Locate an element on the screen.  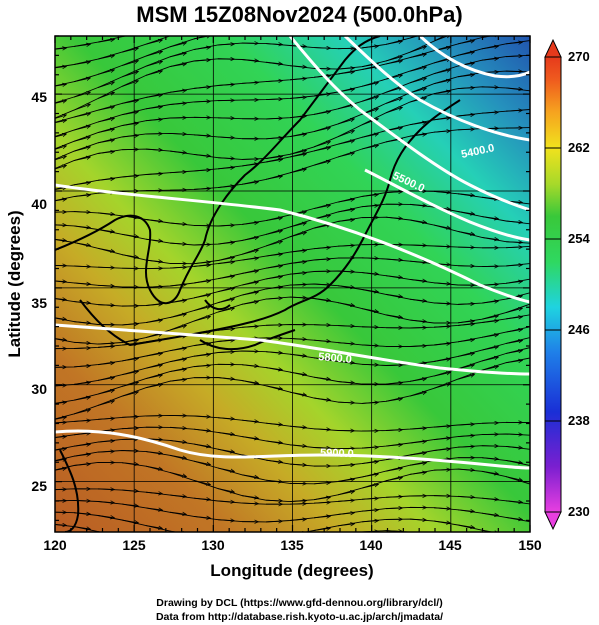
y-tick-label: 30 is located at coordinates (39, 389).